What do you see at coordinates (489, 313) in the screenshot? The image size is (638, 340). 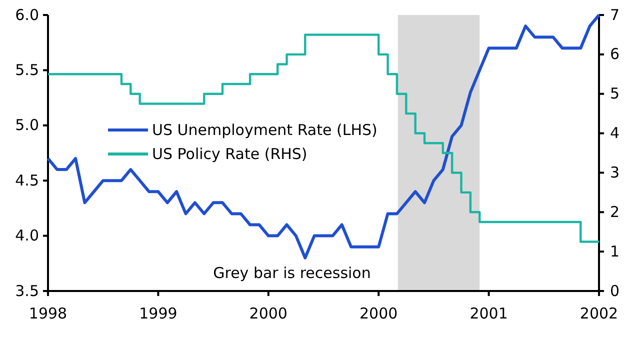 I see `x-tick-label: 2001` at bounding box center [489, 313].